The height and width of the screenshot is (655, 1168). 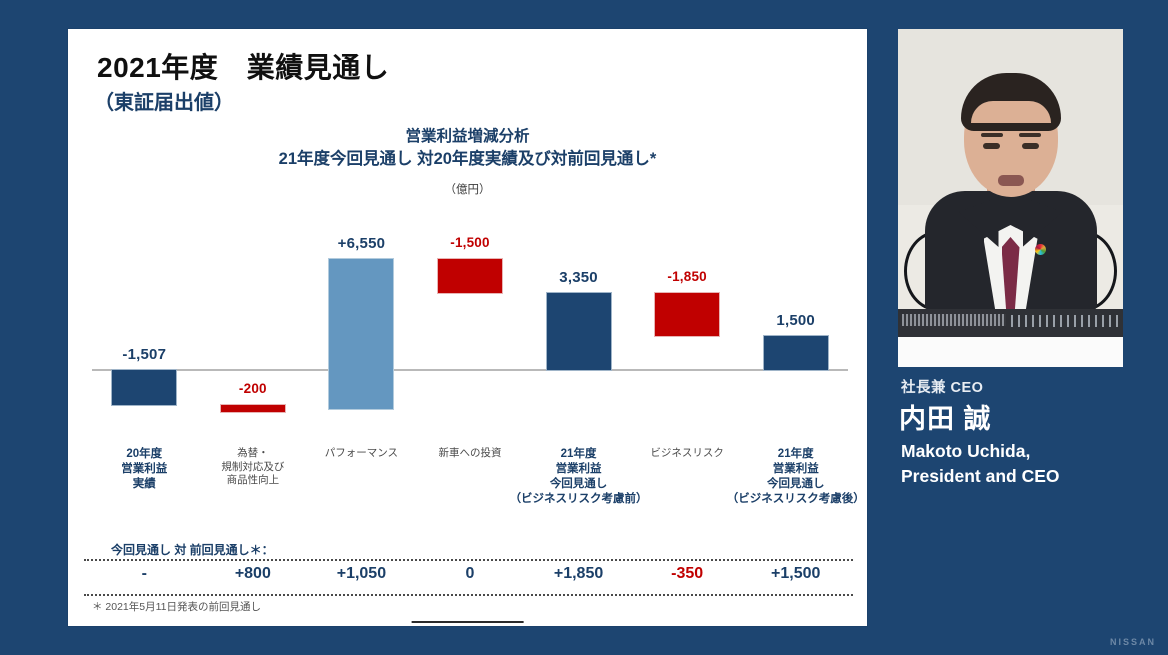 What do you see at coordinates (467, 190) in the screenshot?
I see `chart-unit-label: （億円）` at bounding box center [467, 190].